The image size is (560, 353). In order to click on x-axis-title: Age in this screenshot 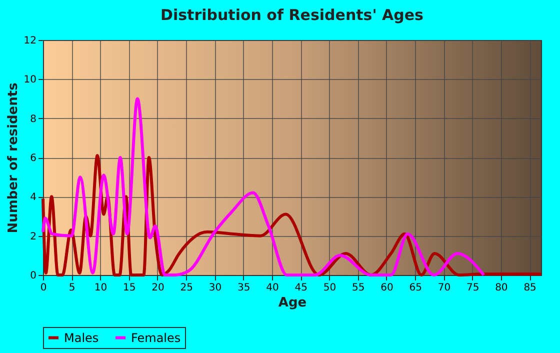, I will do `click(292, 303)`.